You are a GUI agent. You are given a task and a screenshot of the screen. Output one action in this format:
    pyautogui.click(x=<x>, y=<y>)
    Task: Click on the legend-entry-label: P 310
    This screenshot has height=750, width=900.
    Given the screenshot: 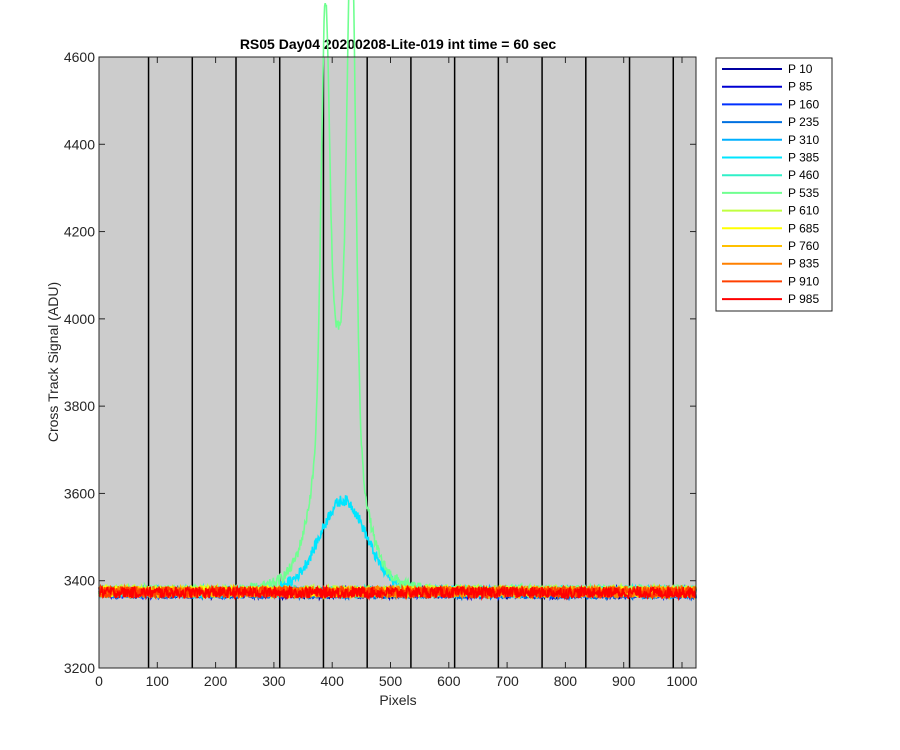 What is the action you would take?
    pyautogui.click(x=803, y=140)
    